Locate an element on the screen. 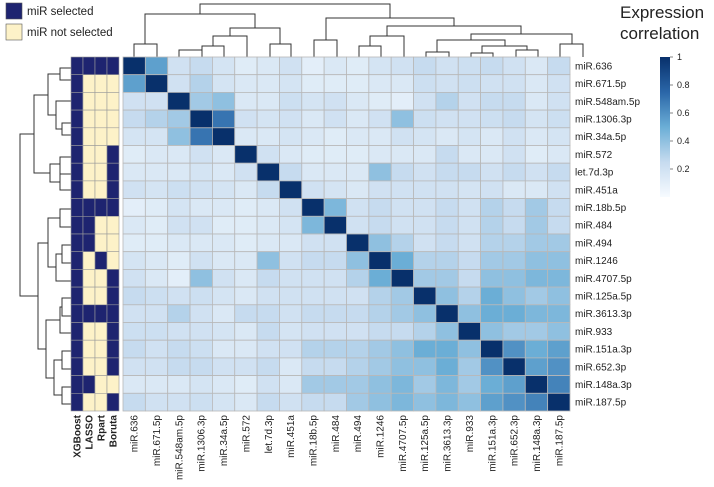 The height and width of the screenshot is (487, 714). column-label: miR.1246 is located at coordinates (381, 436).